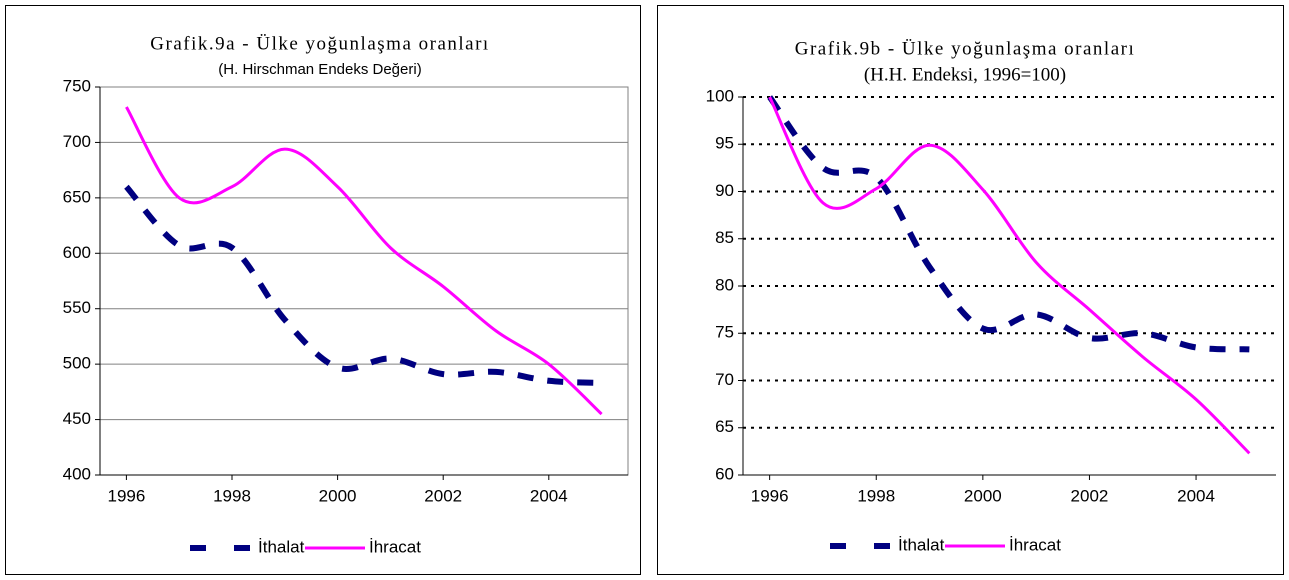 The width and height of the screenshot is (1289, 580). Describe the element at coordinates (77, 252) in the screenshot. I see `y-tick-label: 600` at that location.